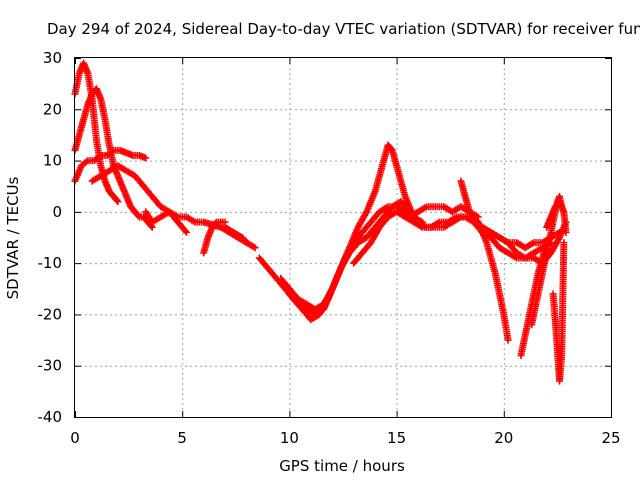 Image resolution: width=640 pixels, height=480 pixels. Describe the element at coordinates (52, 58) in the screenshot. I see `y-tick-label: 30` at that location.